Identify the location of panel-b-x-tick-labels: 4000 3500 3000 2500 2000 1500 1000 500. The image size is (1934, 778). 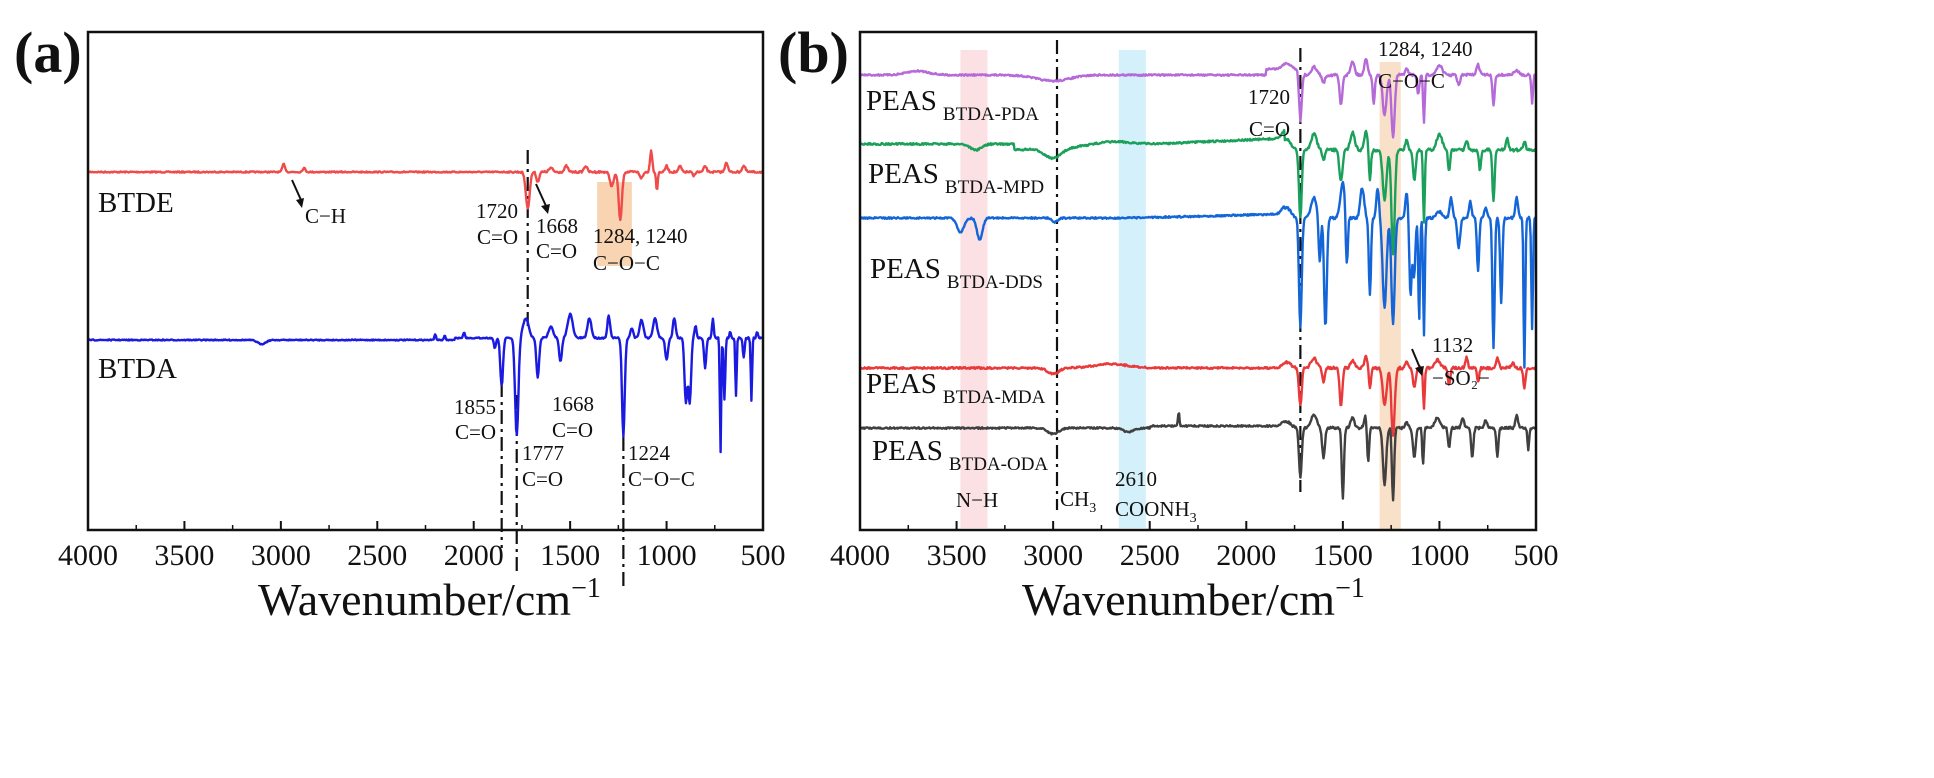
(1194, 555).